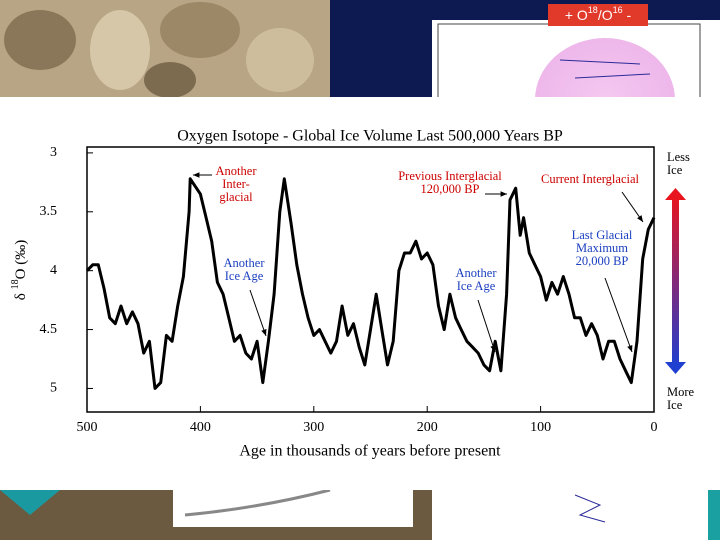 This screenshot has height=540, width=720. What do you see at coordinates (675, 281) in the screenshot?
I see `direction-bar` at bounding box center [675, 281].